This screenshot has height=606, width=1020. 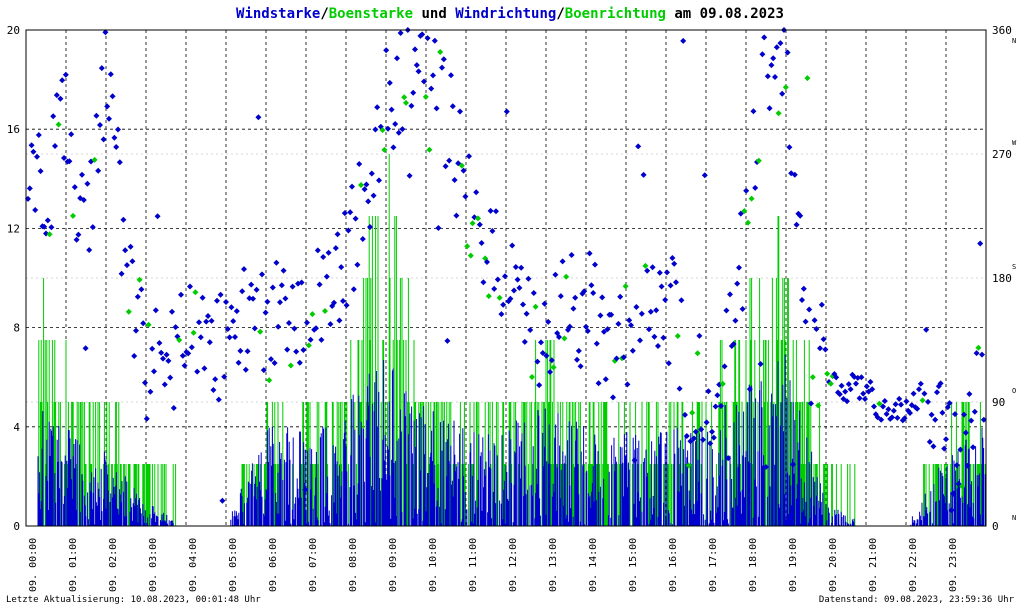 I want to click on x-tick-label: 09. 21:00, so click(x=873, y=565).